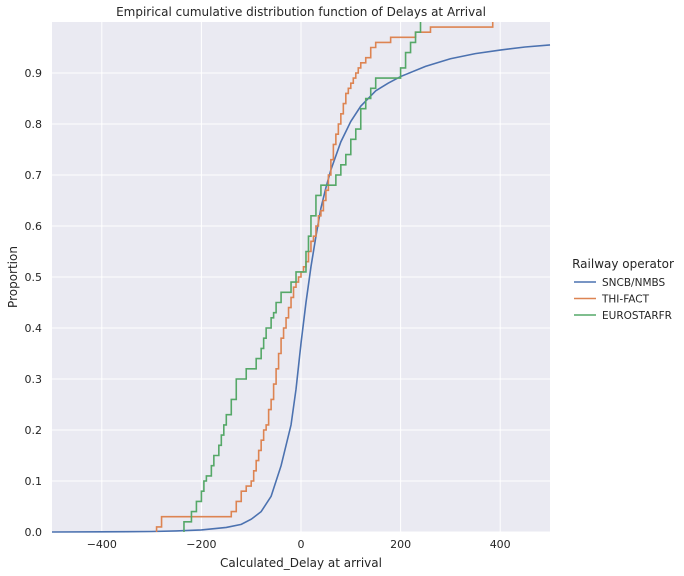  Describe the element at coordinates (34, 430) in the screenshot. I see `y-tick-label: 0.2` at that location.